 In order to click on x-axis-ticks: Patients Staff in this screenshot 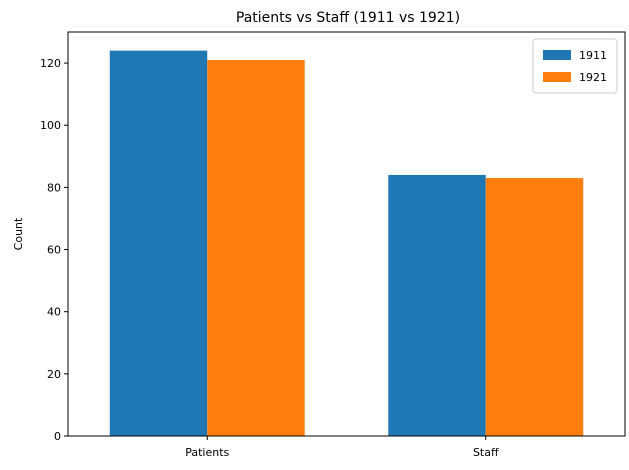, I will do `click(342, 447)`.